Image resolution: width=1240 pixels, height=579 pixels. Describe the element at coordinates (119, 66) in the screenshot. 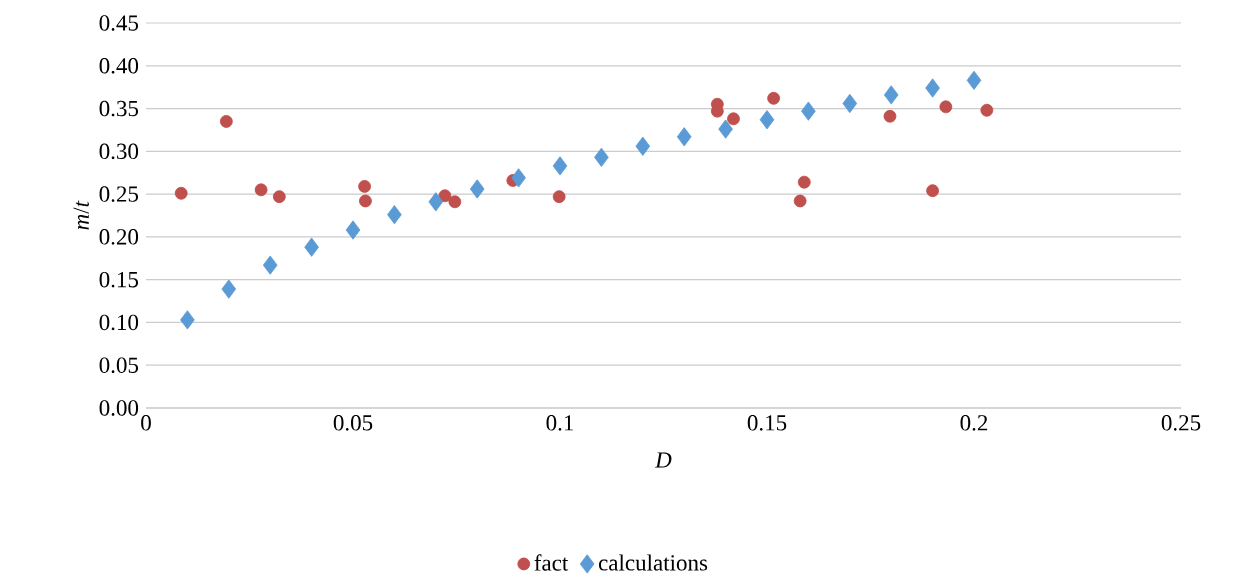

I see `y-tick-label: 0.40` at that location.